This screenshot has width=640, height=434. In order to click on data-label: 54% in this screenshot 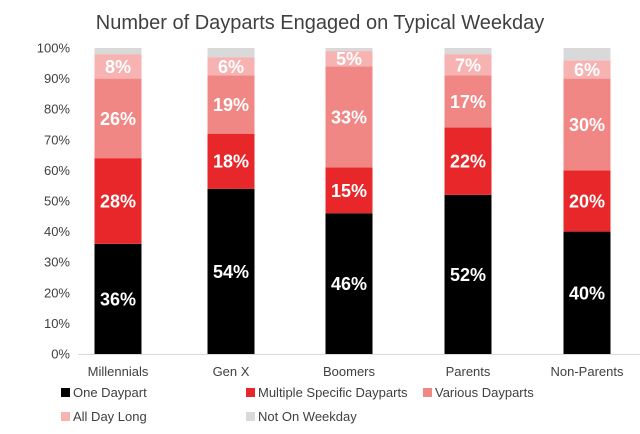, I will do `click(231, 272)`.